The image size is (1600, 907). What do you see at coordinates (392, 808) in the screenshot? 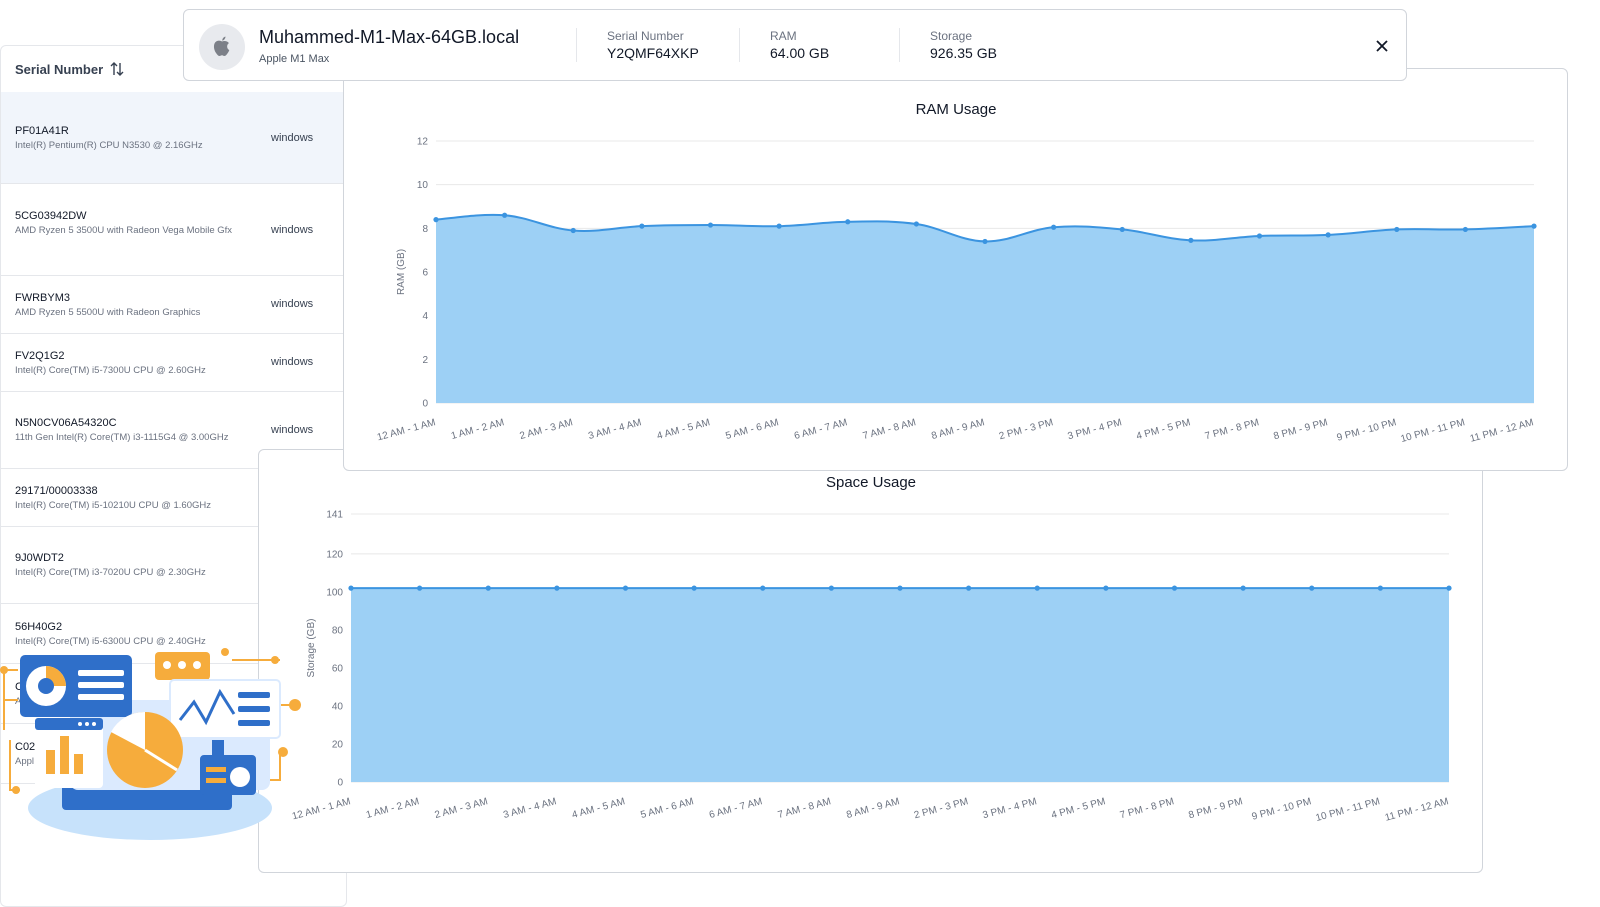
I see `space-x-tick-label: 1 AM - 2 AM` at bounding box center [392, 808].